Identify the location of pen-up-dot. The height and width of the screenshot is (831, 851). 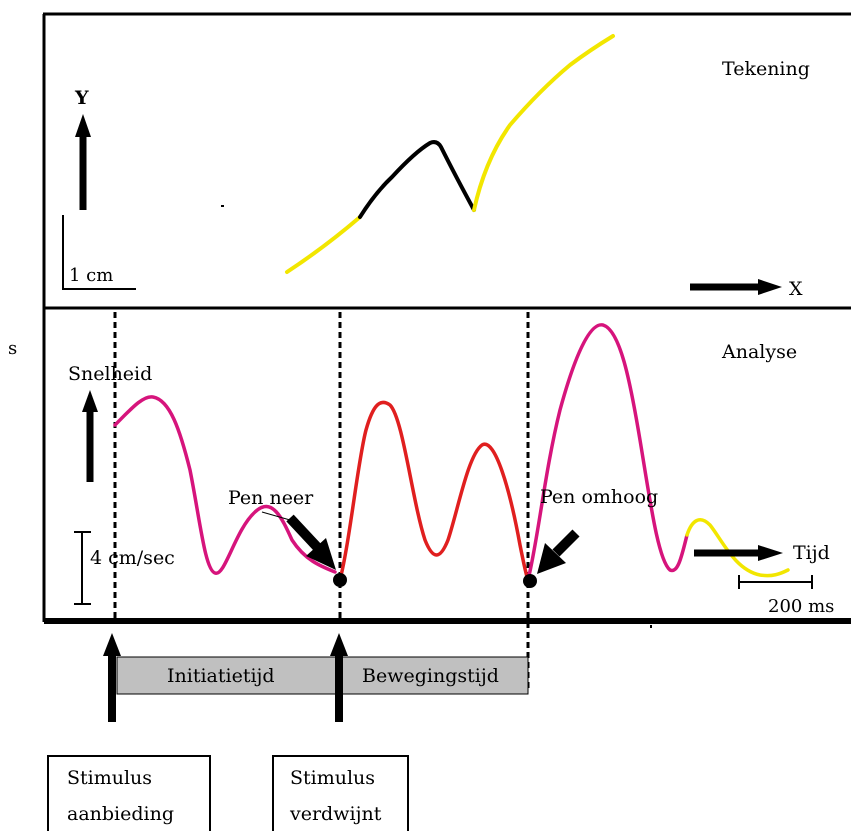
(530, 581).